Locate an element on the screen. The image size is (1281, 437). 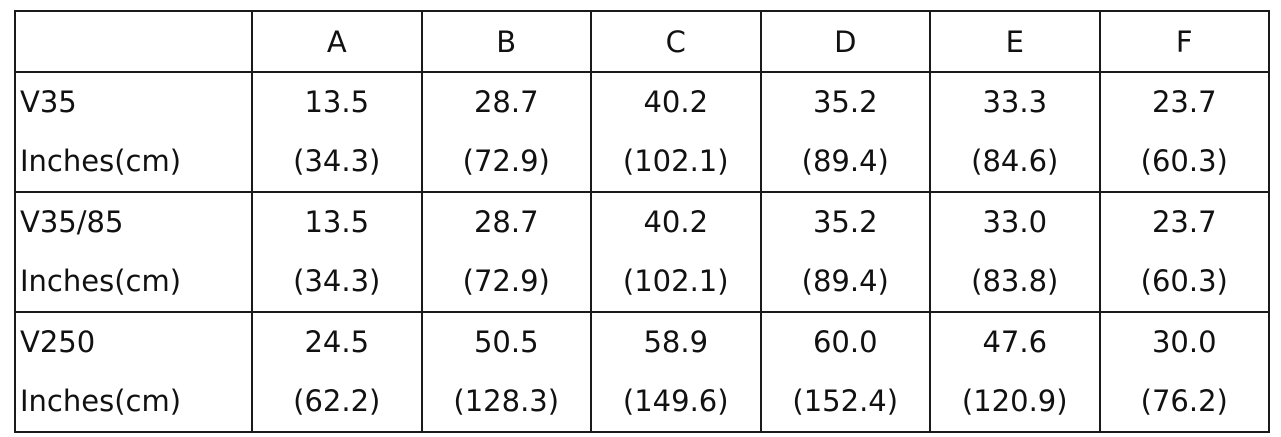
value-inches: 33.3 is located at coordinates (1015, 102).